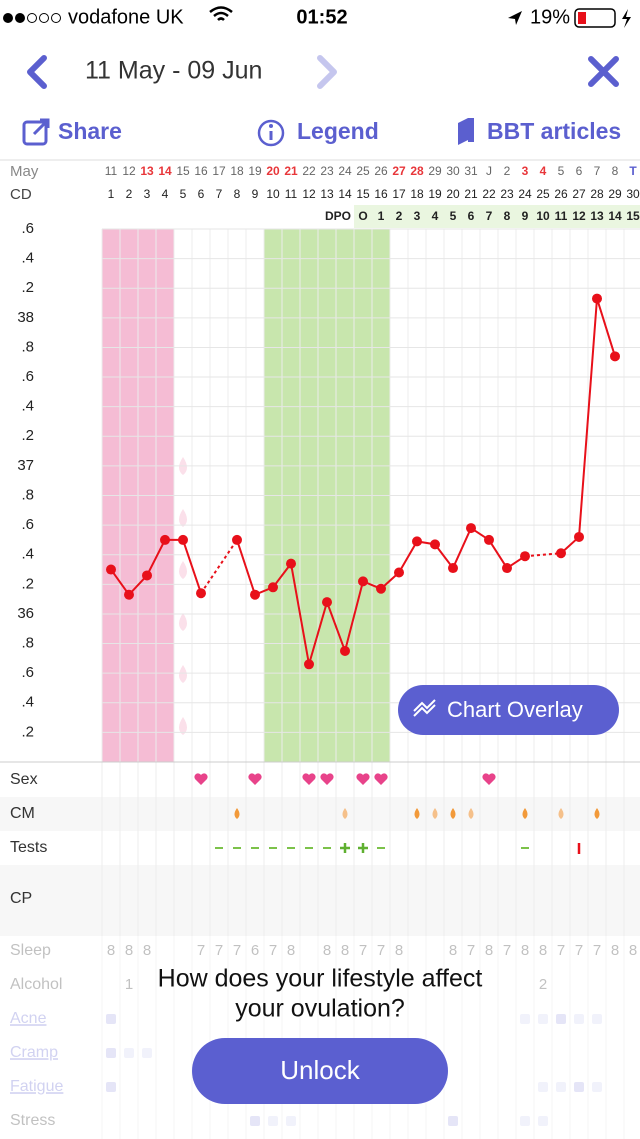 Image resolution: width=640 pixels, height=1139 pixels. I want to click on unlock-button: Unlock, so click(320, 1071).